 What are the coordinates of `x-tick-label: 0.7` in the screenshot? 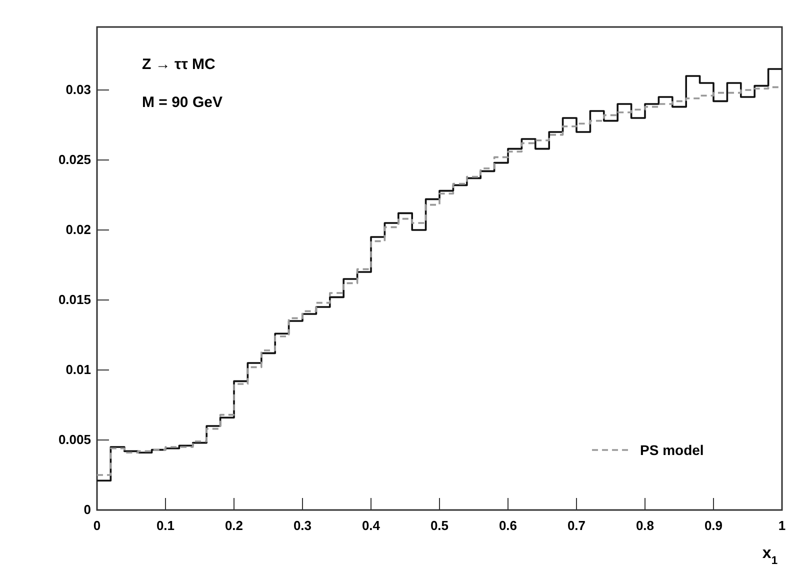 It's located at (576, 525).